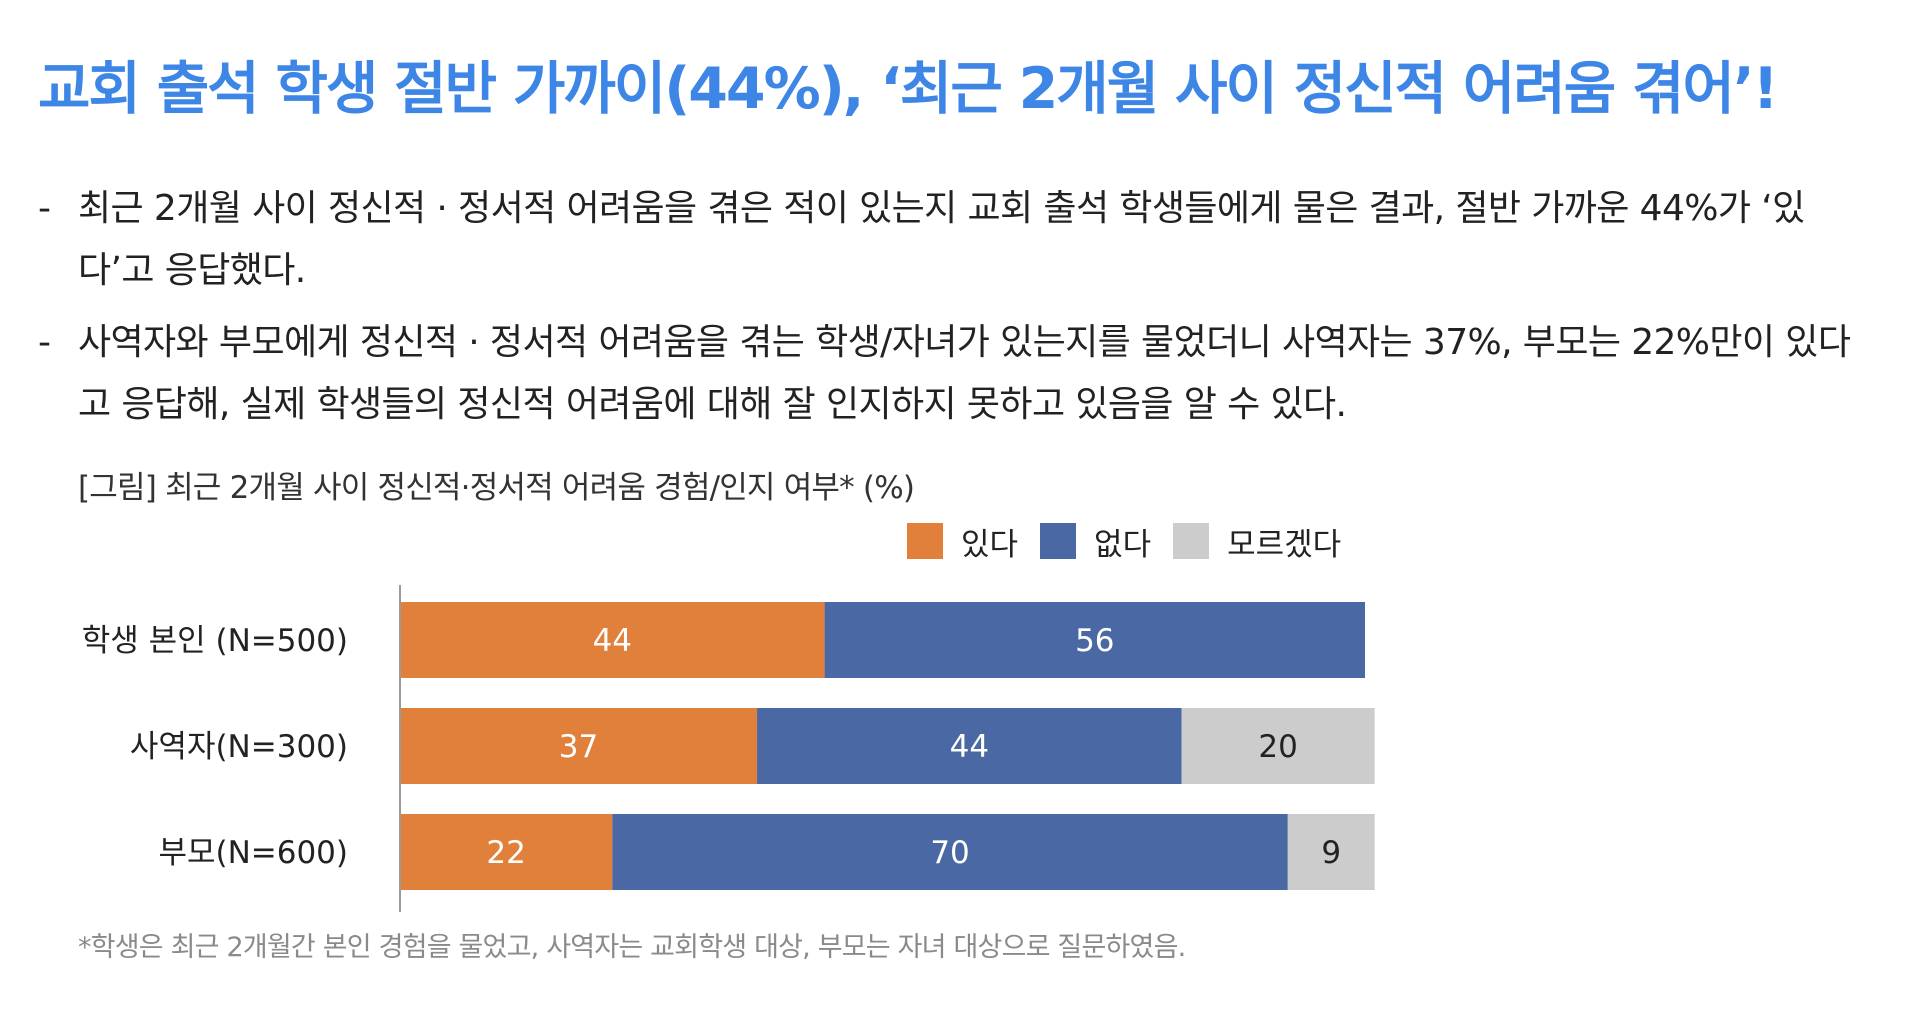 The width and height of the screenshot is (1920, 1022). I want to click on data-label-row3-series3: 9, so click(1331, 853).